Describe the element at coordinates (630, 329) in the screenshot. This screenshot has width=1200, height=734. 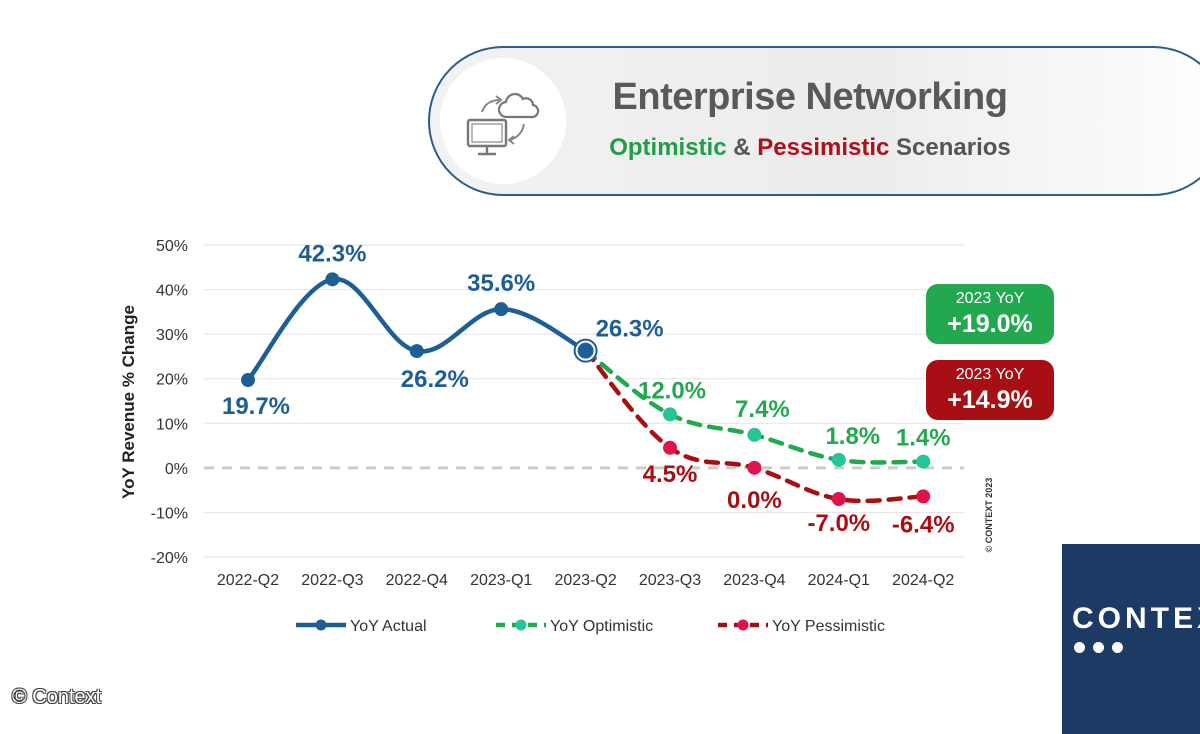
I see `data-label-actual: 26.3%` at that location.